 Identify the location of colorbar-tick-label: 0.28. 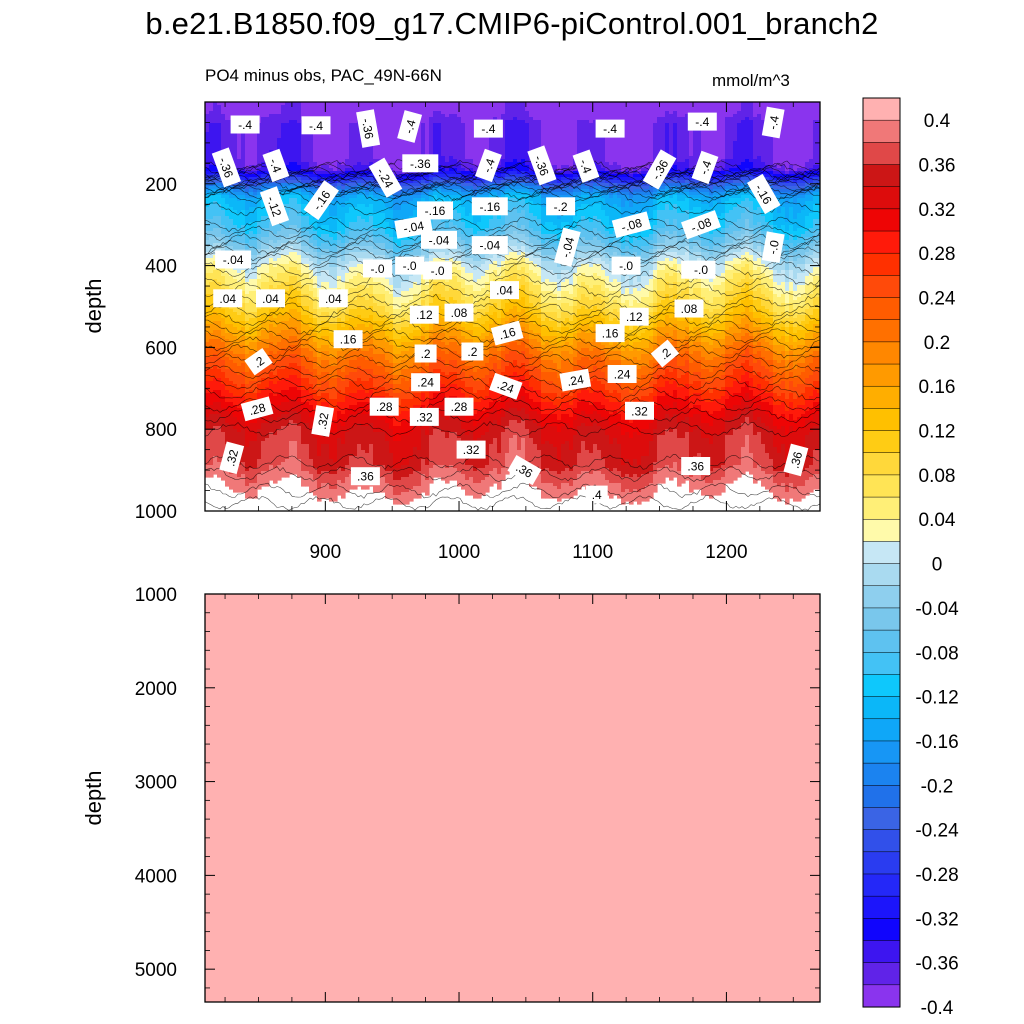
(937, 254).